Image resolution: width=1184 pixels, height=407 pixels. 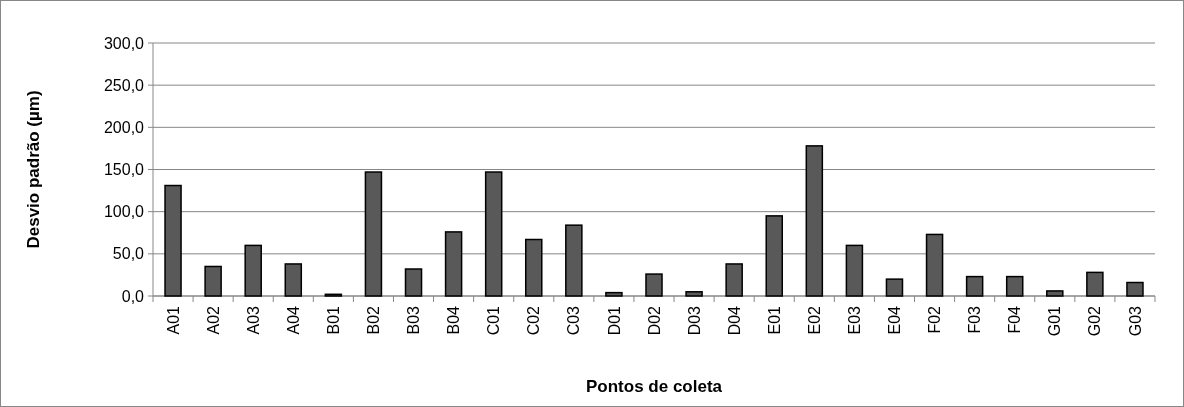 I want to click on x-tick-label: E03, so click(x=854, y=320).